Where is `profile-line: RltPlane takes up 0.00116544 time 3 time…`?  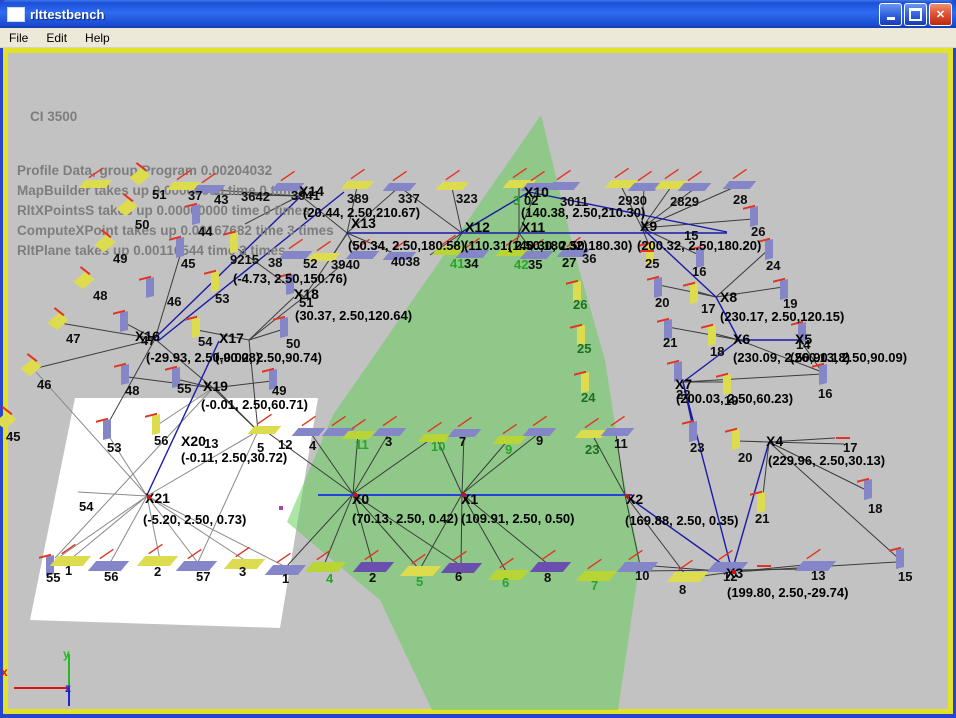 profile-line: RltPlane takes up 0.00116544 time 3 time… is located at coordinates (151, 250).